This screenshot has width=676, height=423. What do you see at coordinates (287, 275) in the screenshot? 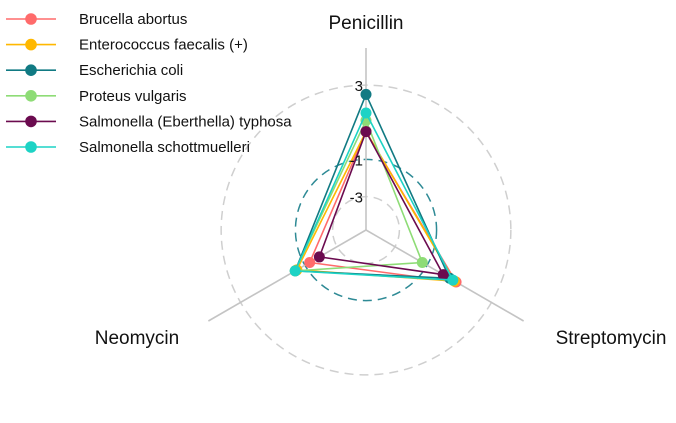
I see `axis-spoke-neomycin` at bounding box center [287, 275].